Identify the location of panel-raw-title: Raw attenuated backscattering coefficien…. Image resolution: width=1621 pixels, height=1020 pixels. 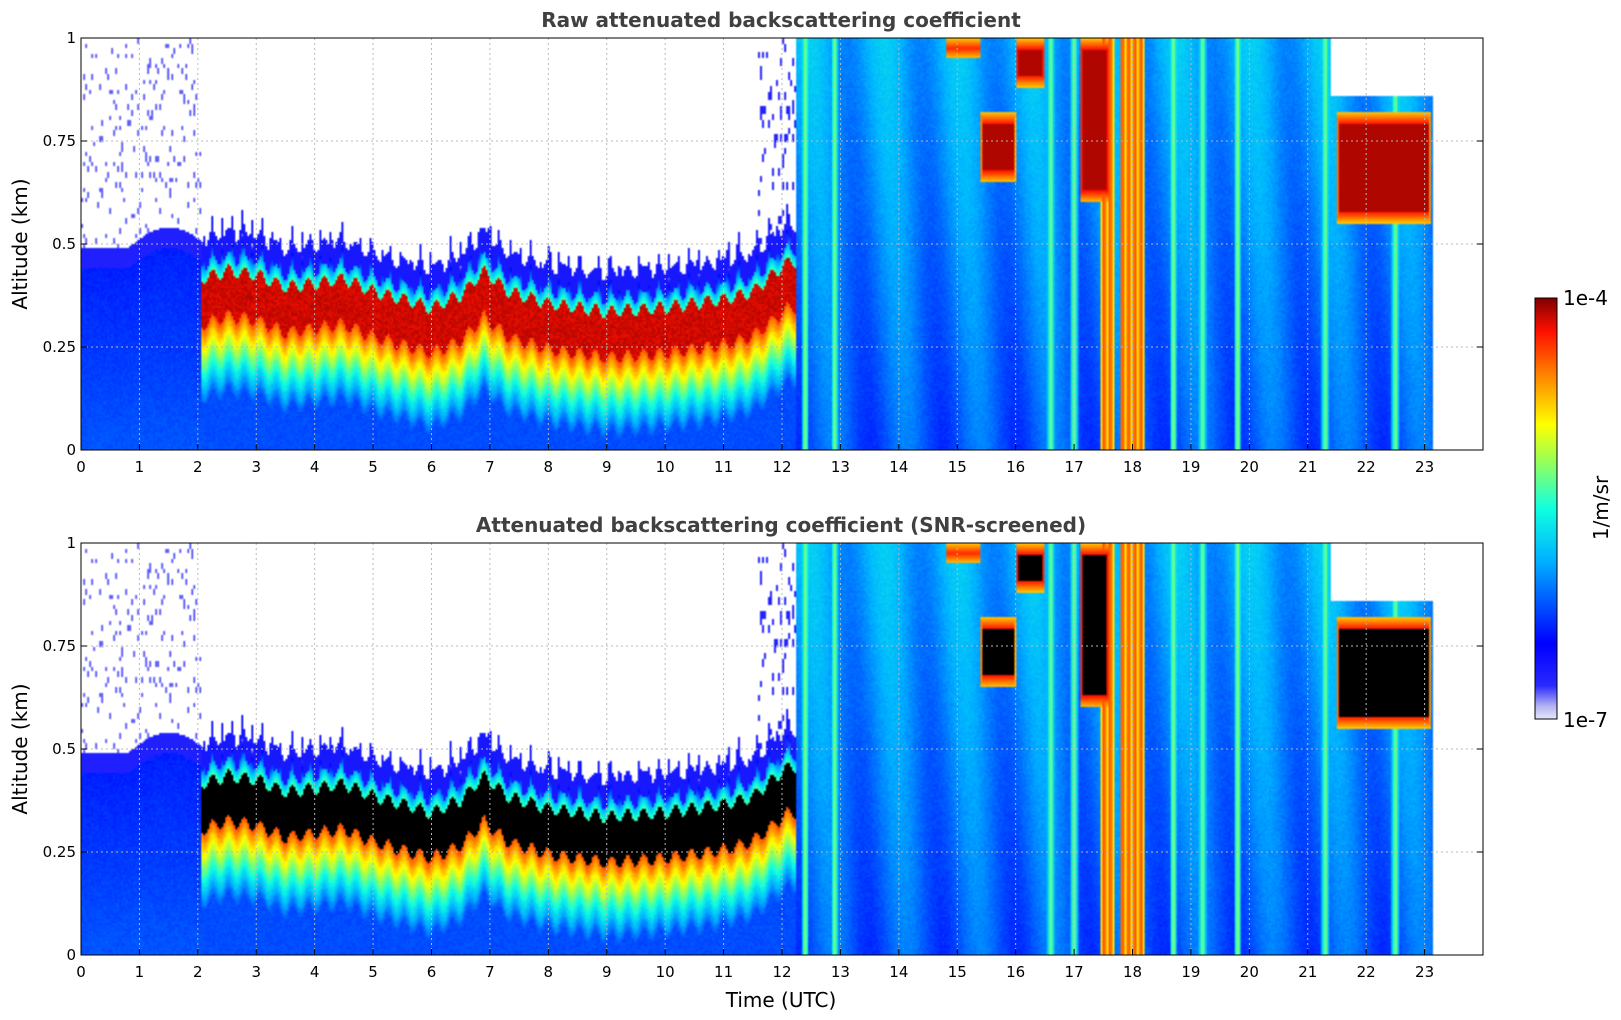
(781, 20).